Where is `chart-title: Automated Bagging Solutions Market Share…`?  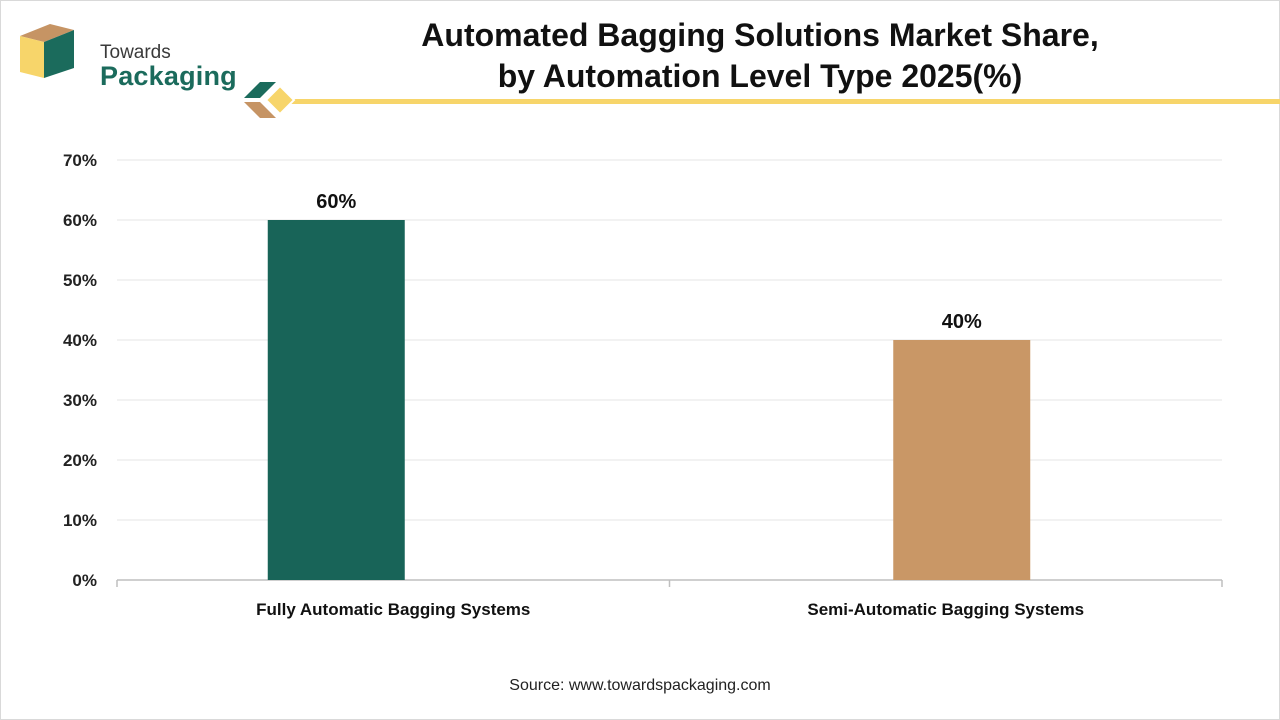 chart-title: Automated Bagging Solutions Market Share… is located at coordinates (760, 35).